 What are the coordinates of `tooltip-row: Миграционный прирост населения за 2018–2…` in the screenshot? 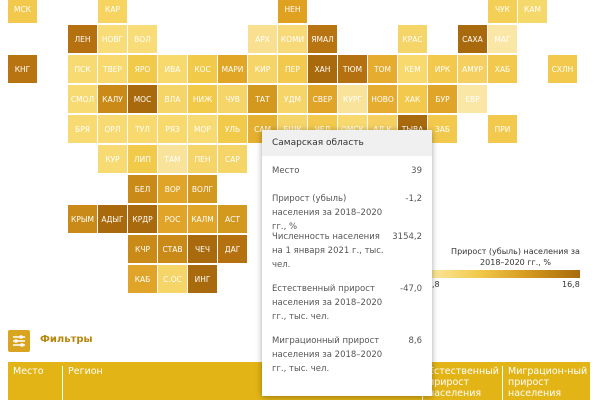 It's located at (347, 355).